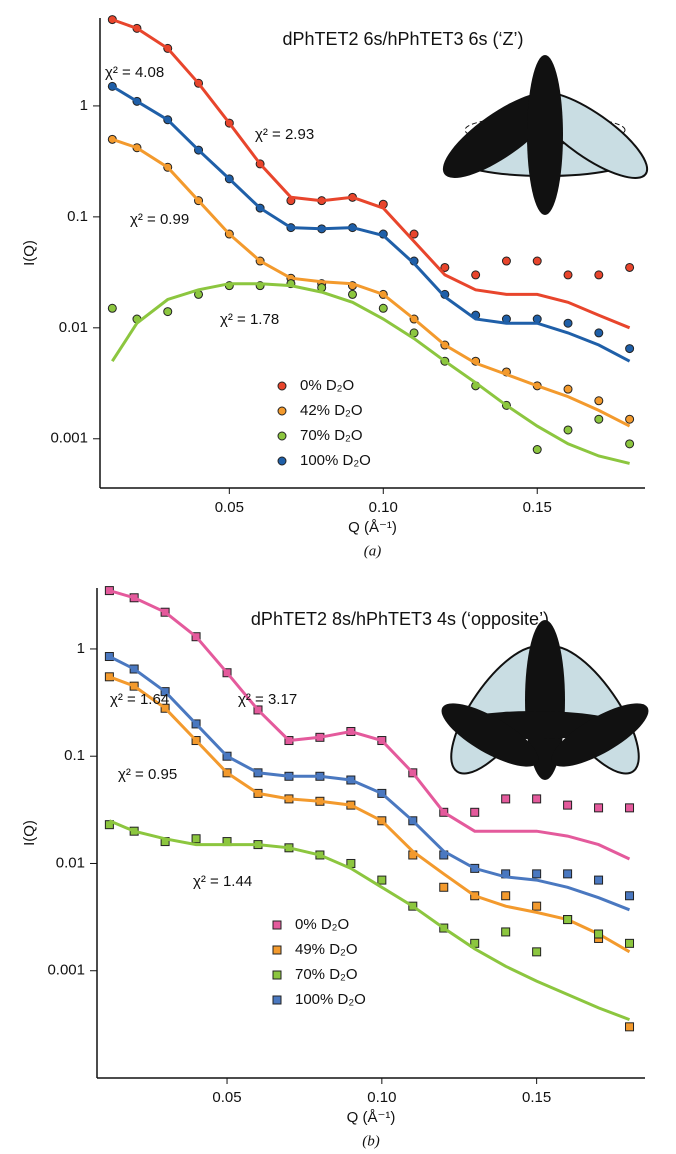 The width and height of the screenshot is (676, 1154). Describe the element at coordinates (222, 881) in the screenshot. I see `annotation: χ² = 1.44` at that location.